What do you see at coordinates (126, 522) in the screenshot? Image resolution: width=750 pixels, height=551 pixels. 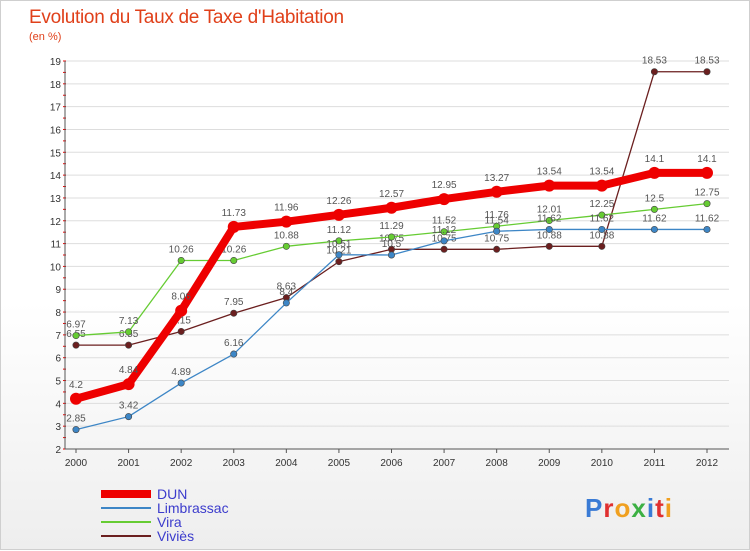 I see `legend-swatch` at bounding box center [126, 522].